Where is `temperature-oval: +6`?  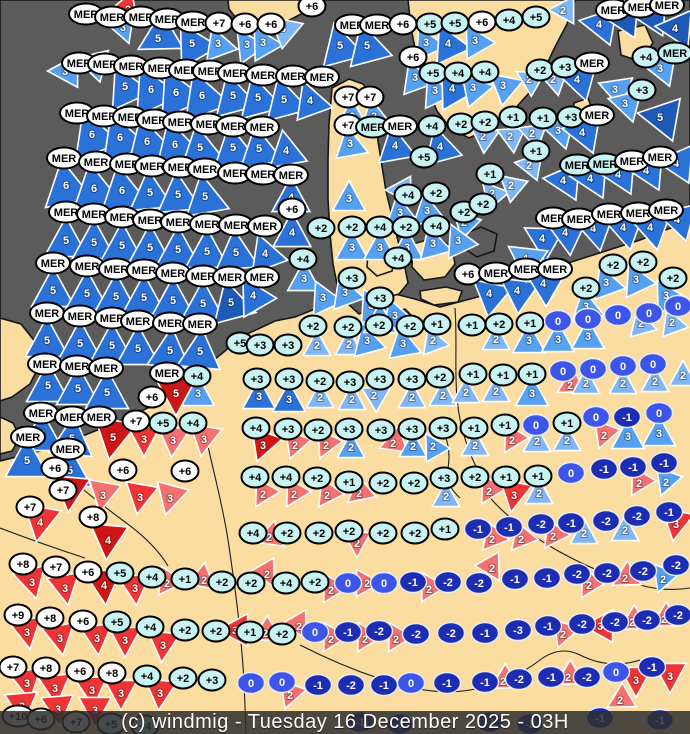 temperature-oval: +6 is located at coordinates (403, 24).